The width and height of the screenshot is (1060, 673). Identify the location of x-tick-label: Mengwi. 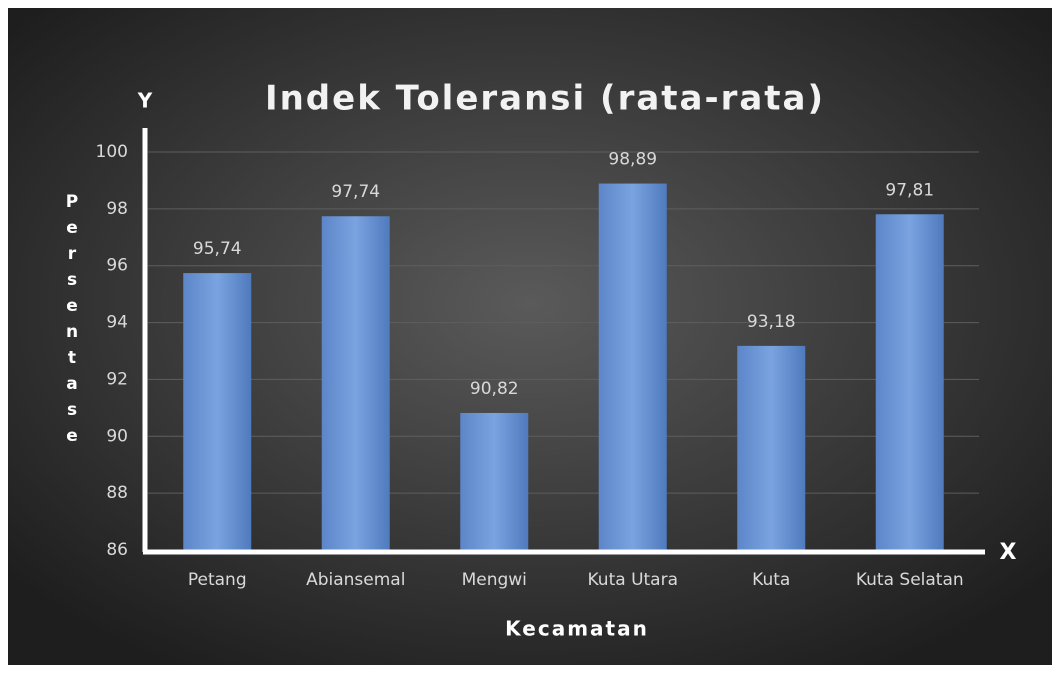
(494, 580).